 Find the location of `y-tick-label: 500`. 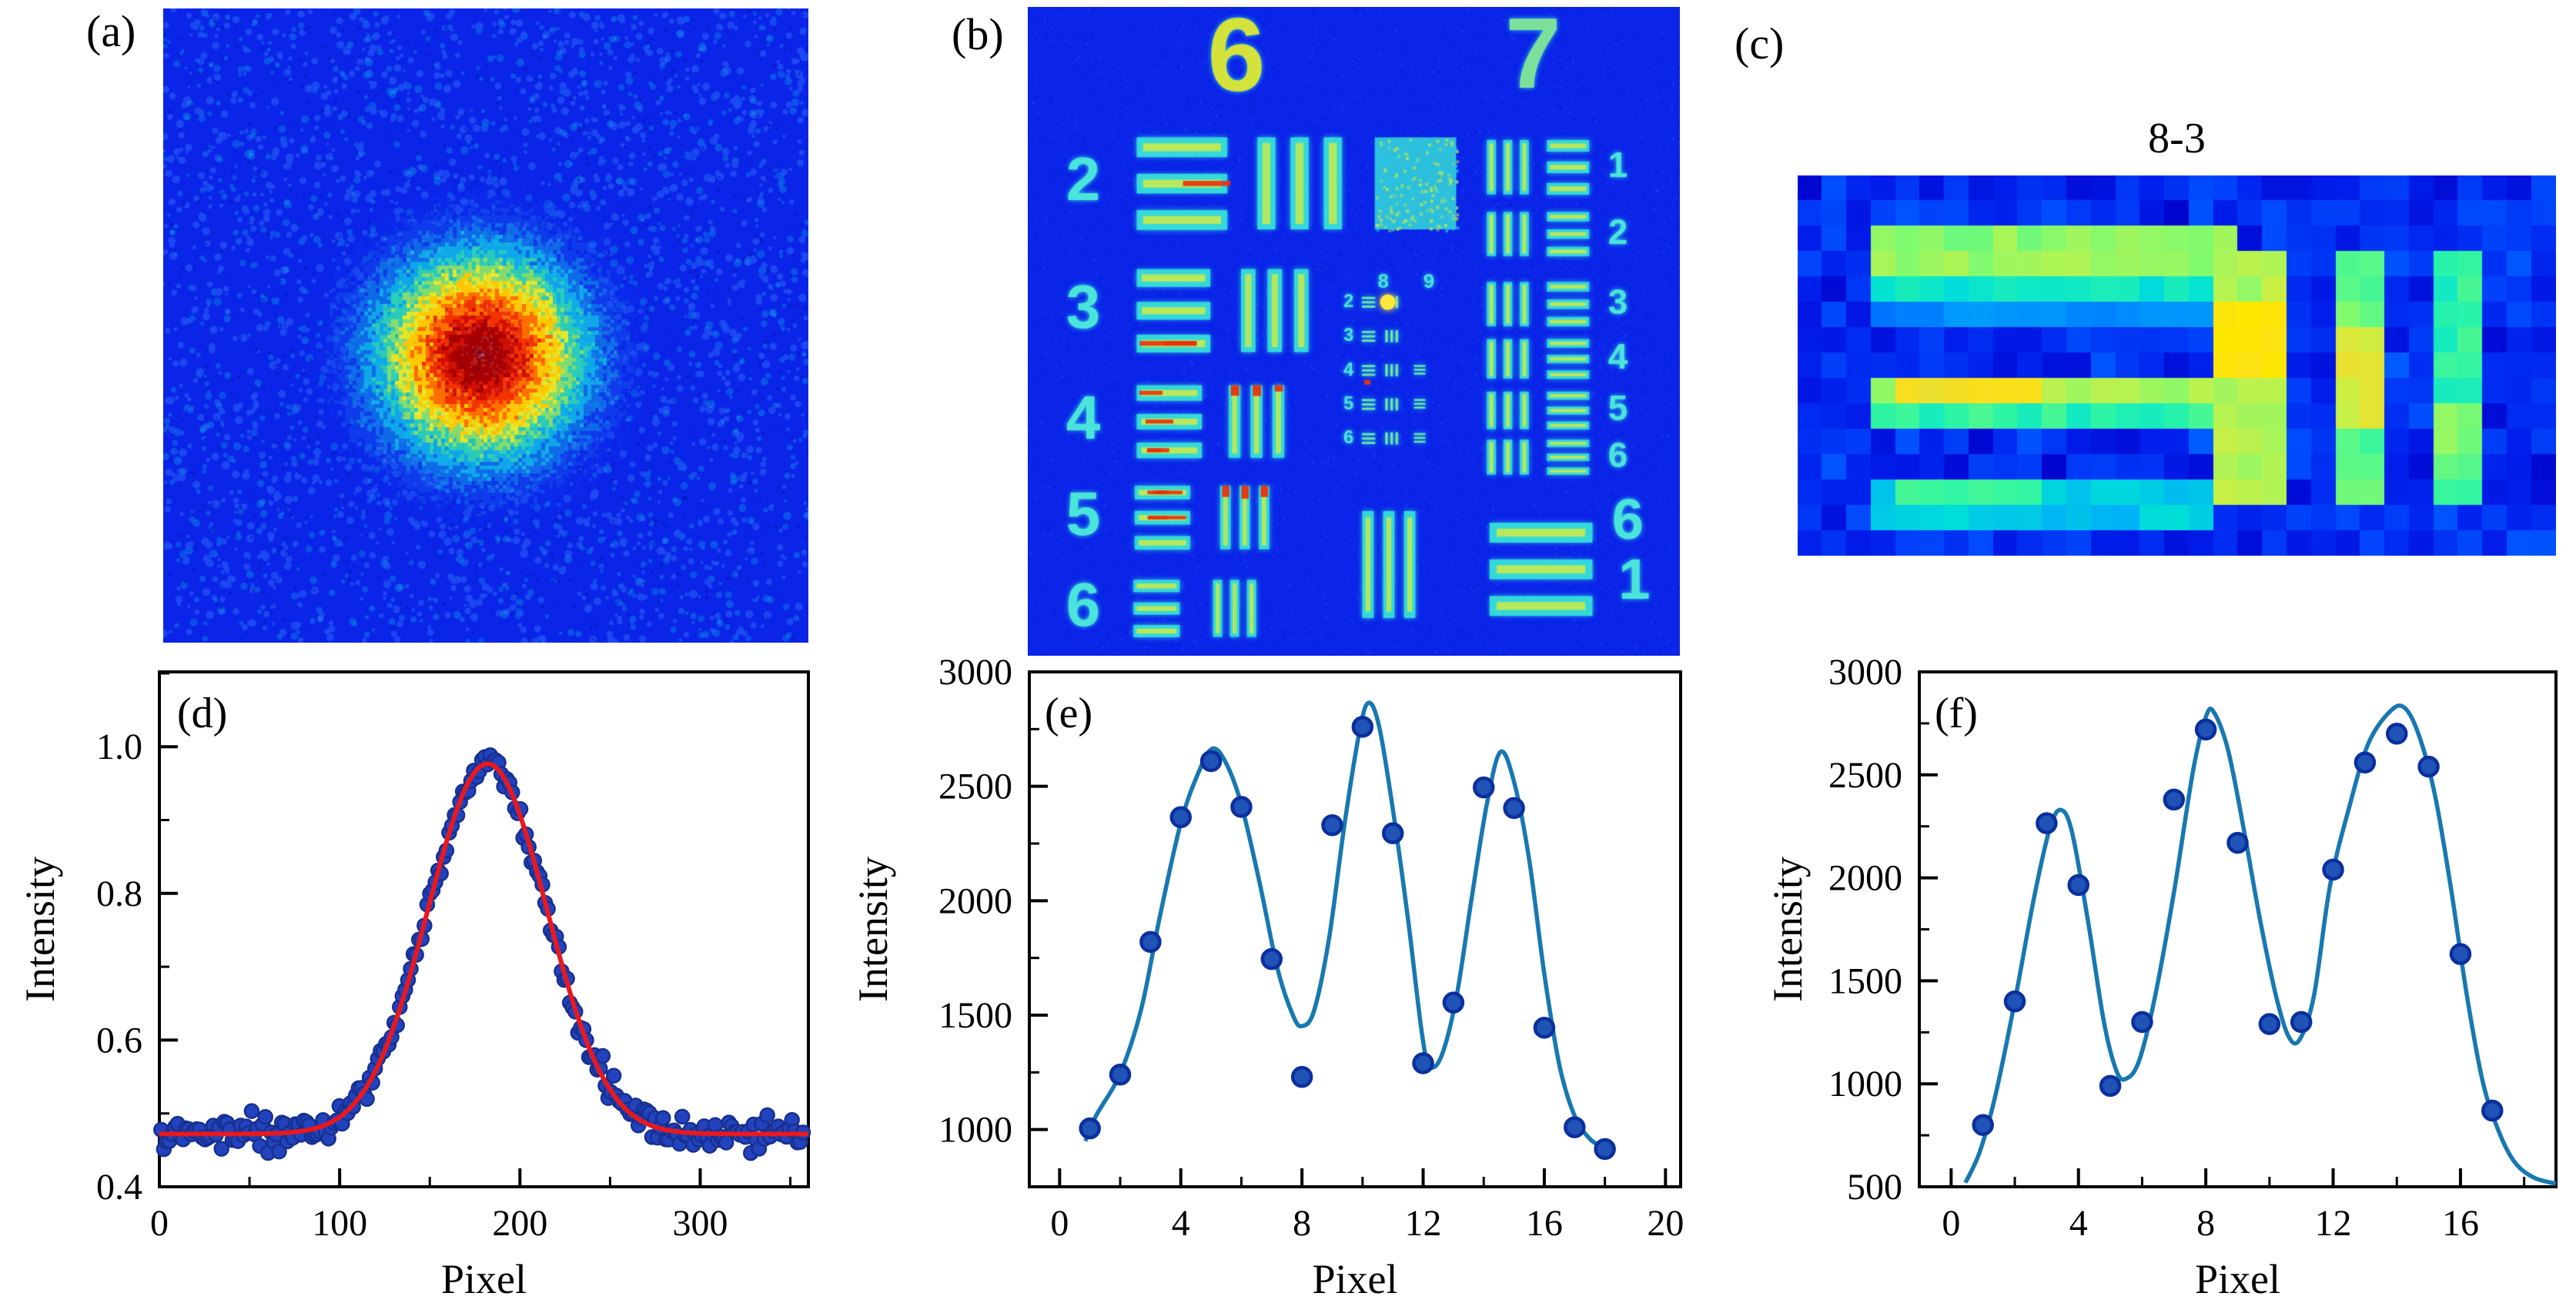

y-tick-label: 500 is located at coordinates (1874, 1187).